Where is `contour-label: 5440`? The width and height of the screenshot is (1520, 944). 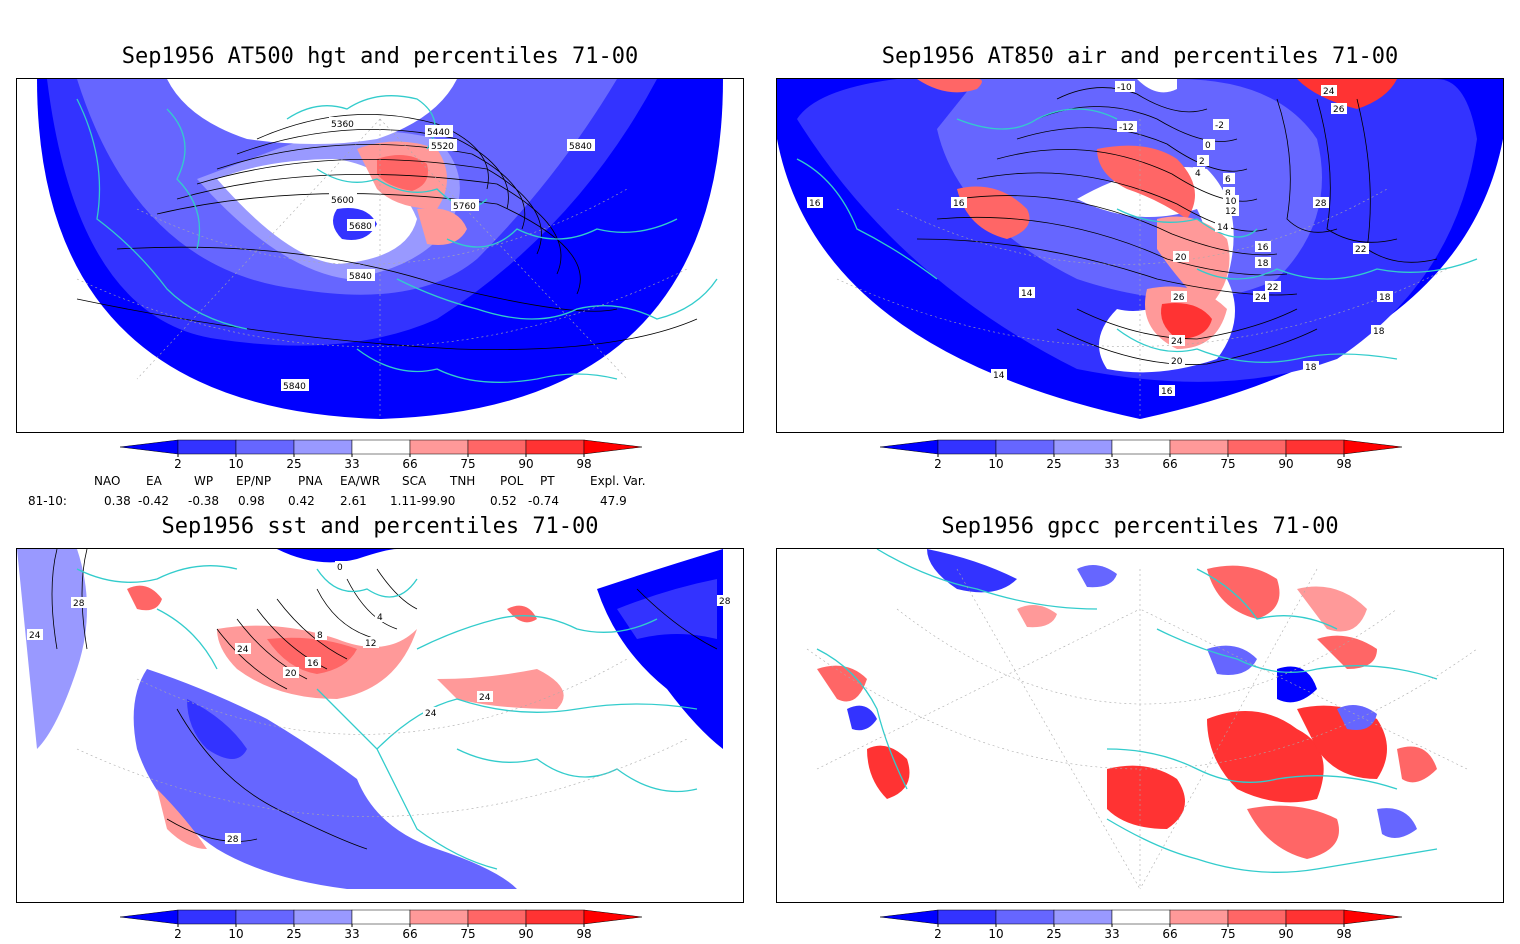 contour-label: 5440 is located at coordinates (439, 131).